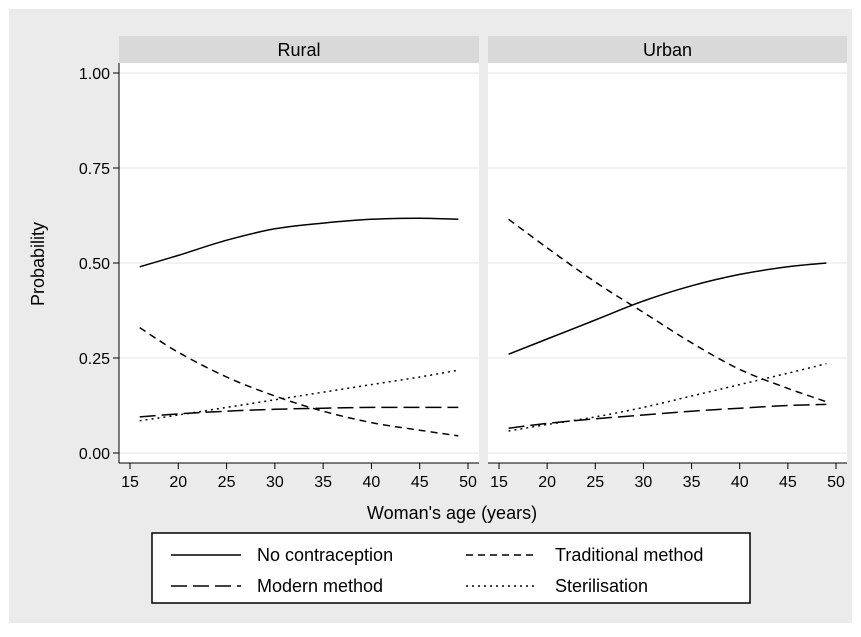 This screenshot has height=637, width=861. What do you see at coordinates (452, 513) in the screenshot?
I see `x-axis-label: Woman's age (years)` at bounding box center [452, 513].